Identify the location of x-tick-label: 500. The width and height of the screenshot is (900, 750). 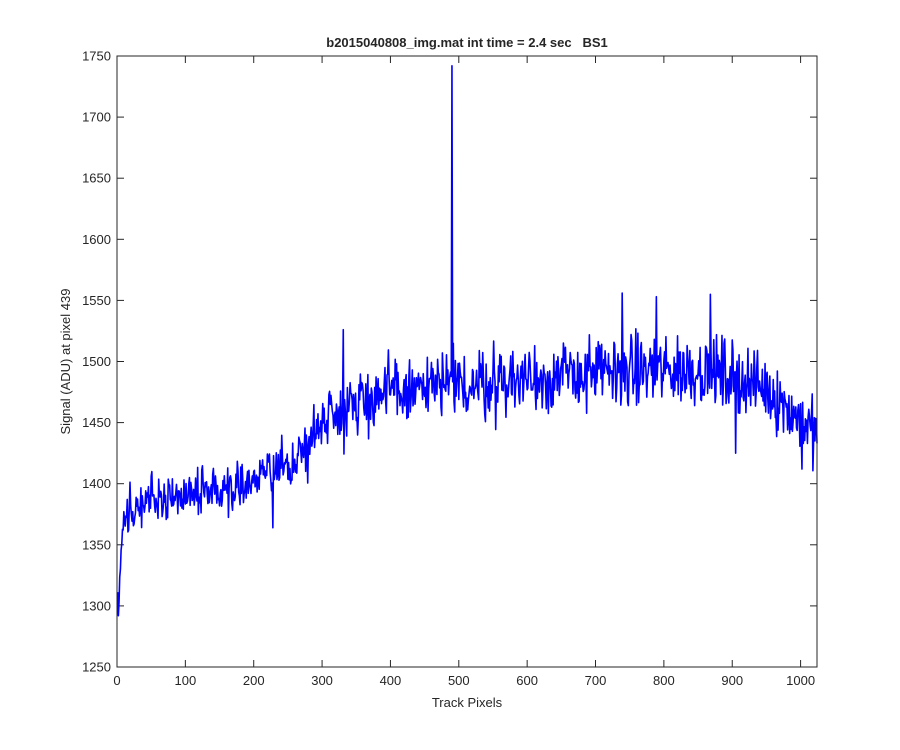
(459, 680).